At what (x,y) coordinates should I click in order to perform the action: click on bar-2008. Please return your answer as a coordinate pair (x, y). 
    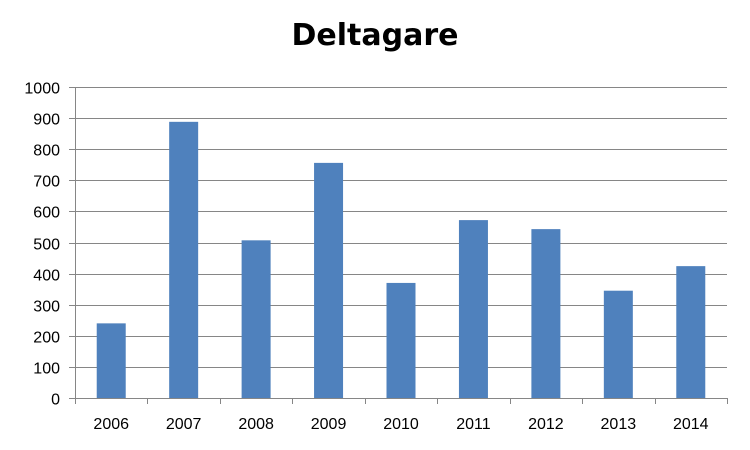
    Looking at the image, I should click on (256, 319).